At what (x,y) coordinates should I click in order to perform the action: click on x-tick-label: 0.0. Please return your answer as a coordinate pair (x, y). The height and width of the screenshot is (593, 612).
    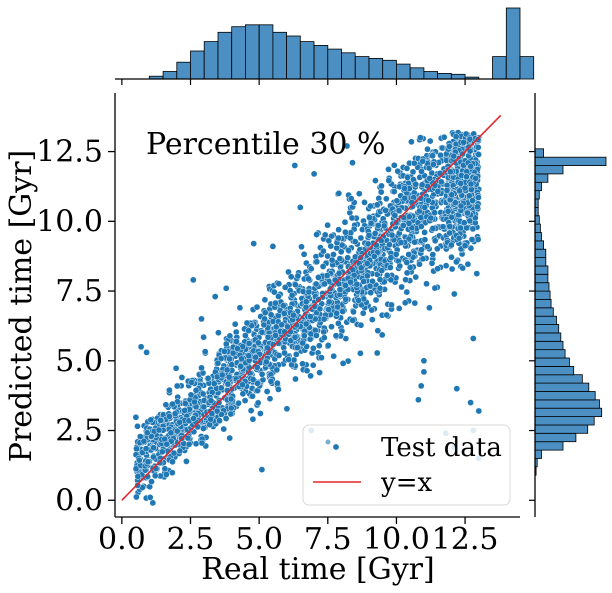
    Looking at the image, I should click on (122, 539).